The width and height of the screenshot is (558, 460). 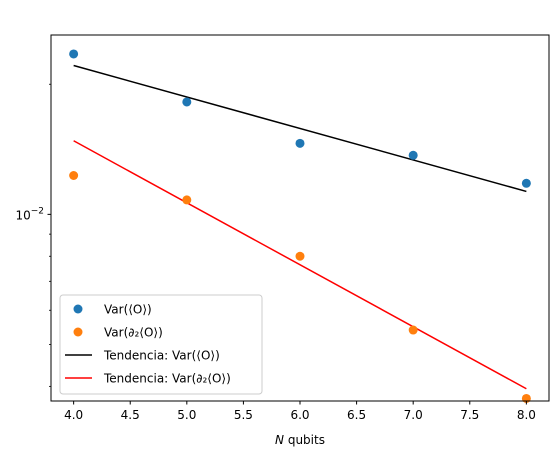 What do you see at coordinates (73, 415) in the screenshot?
I see `x-tick-label: 4.0` at bounding box center [73, 415].